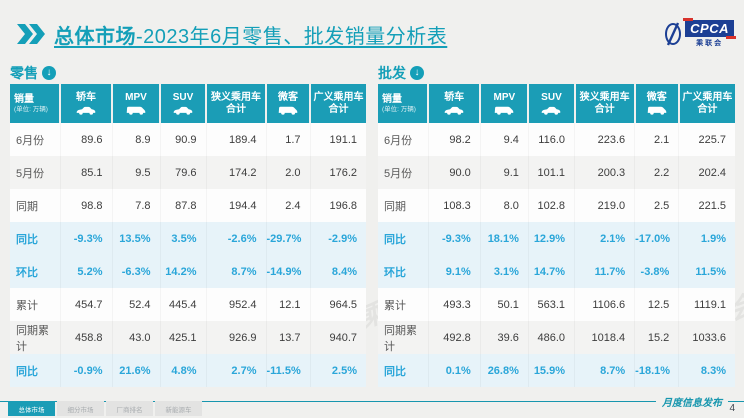  What do you see at coordinates (288, 172) in the screenshot?
I see `cell-value: 2.0` at bounding box center [288, 172].